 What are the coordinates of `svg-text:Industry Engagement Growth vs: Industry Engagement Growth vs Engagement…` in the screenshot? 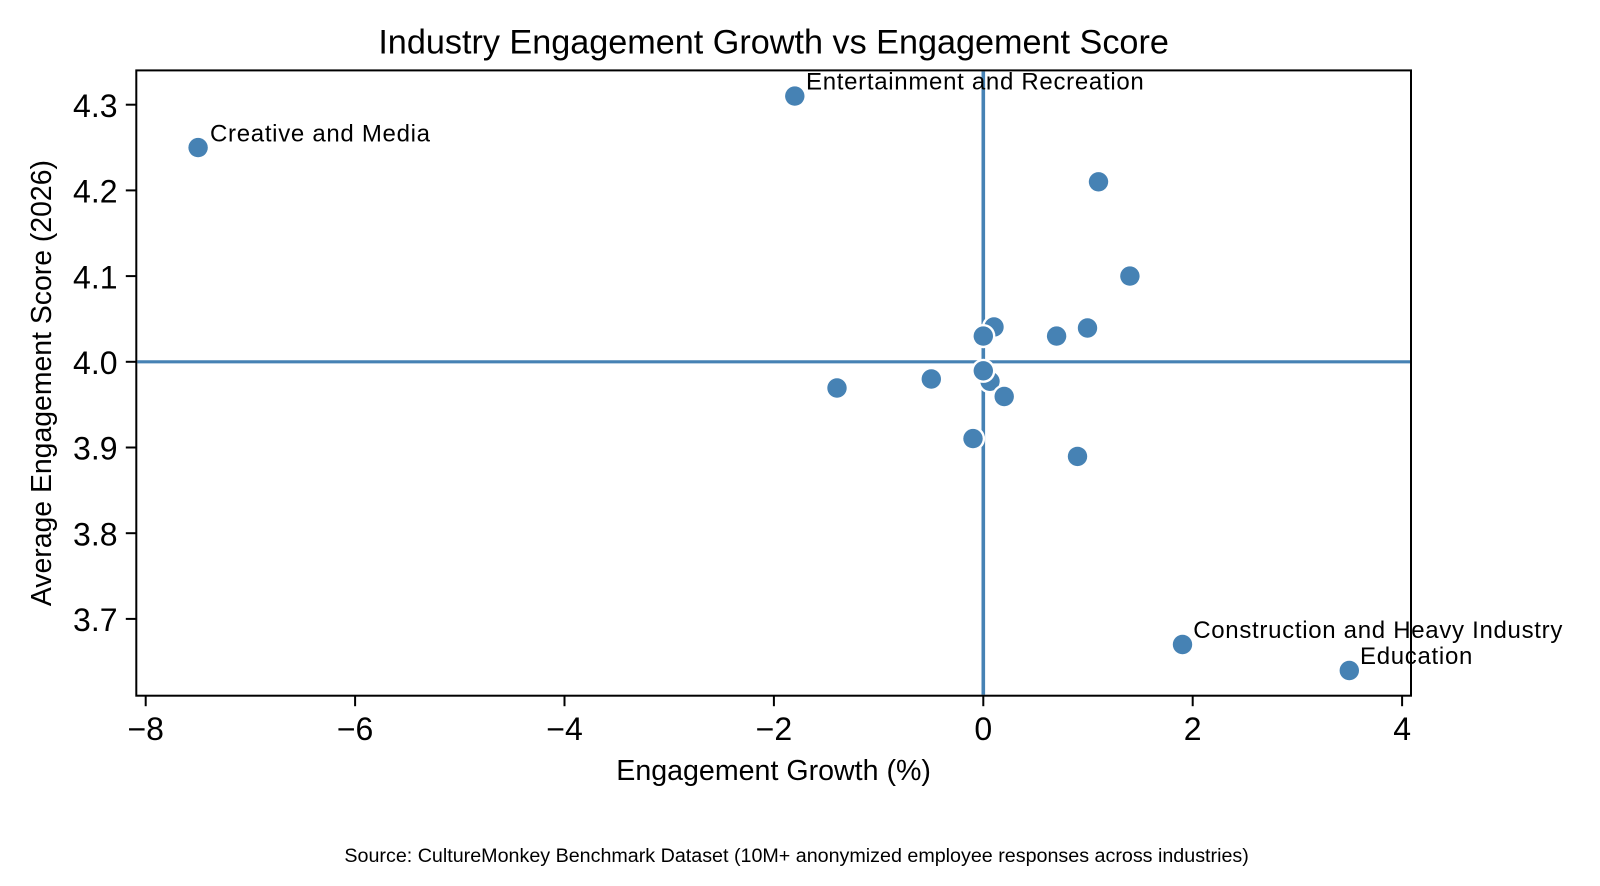 It's located at (773, 43).